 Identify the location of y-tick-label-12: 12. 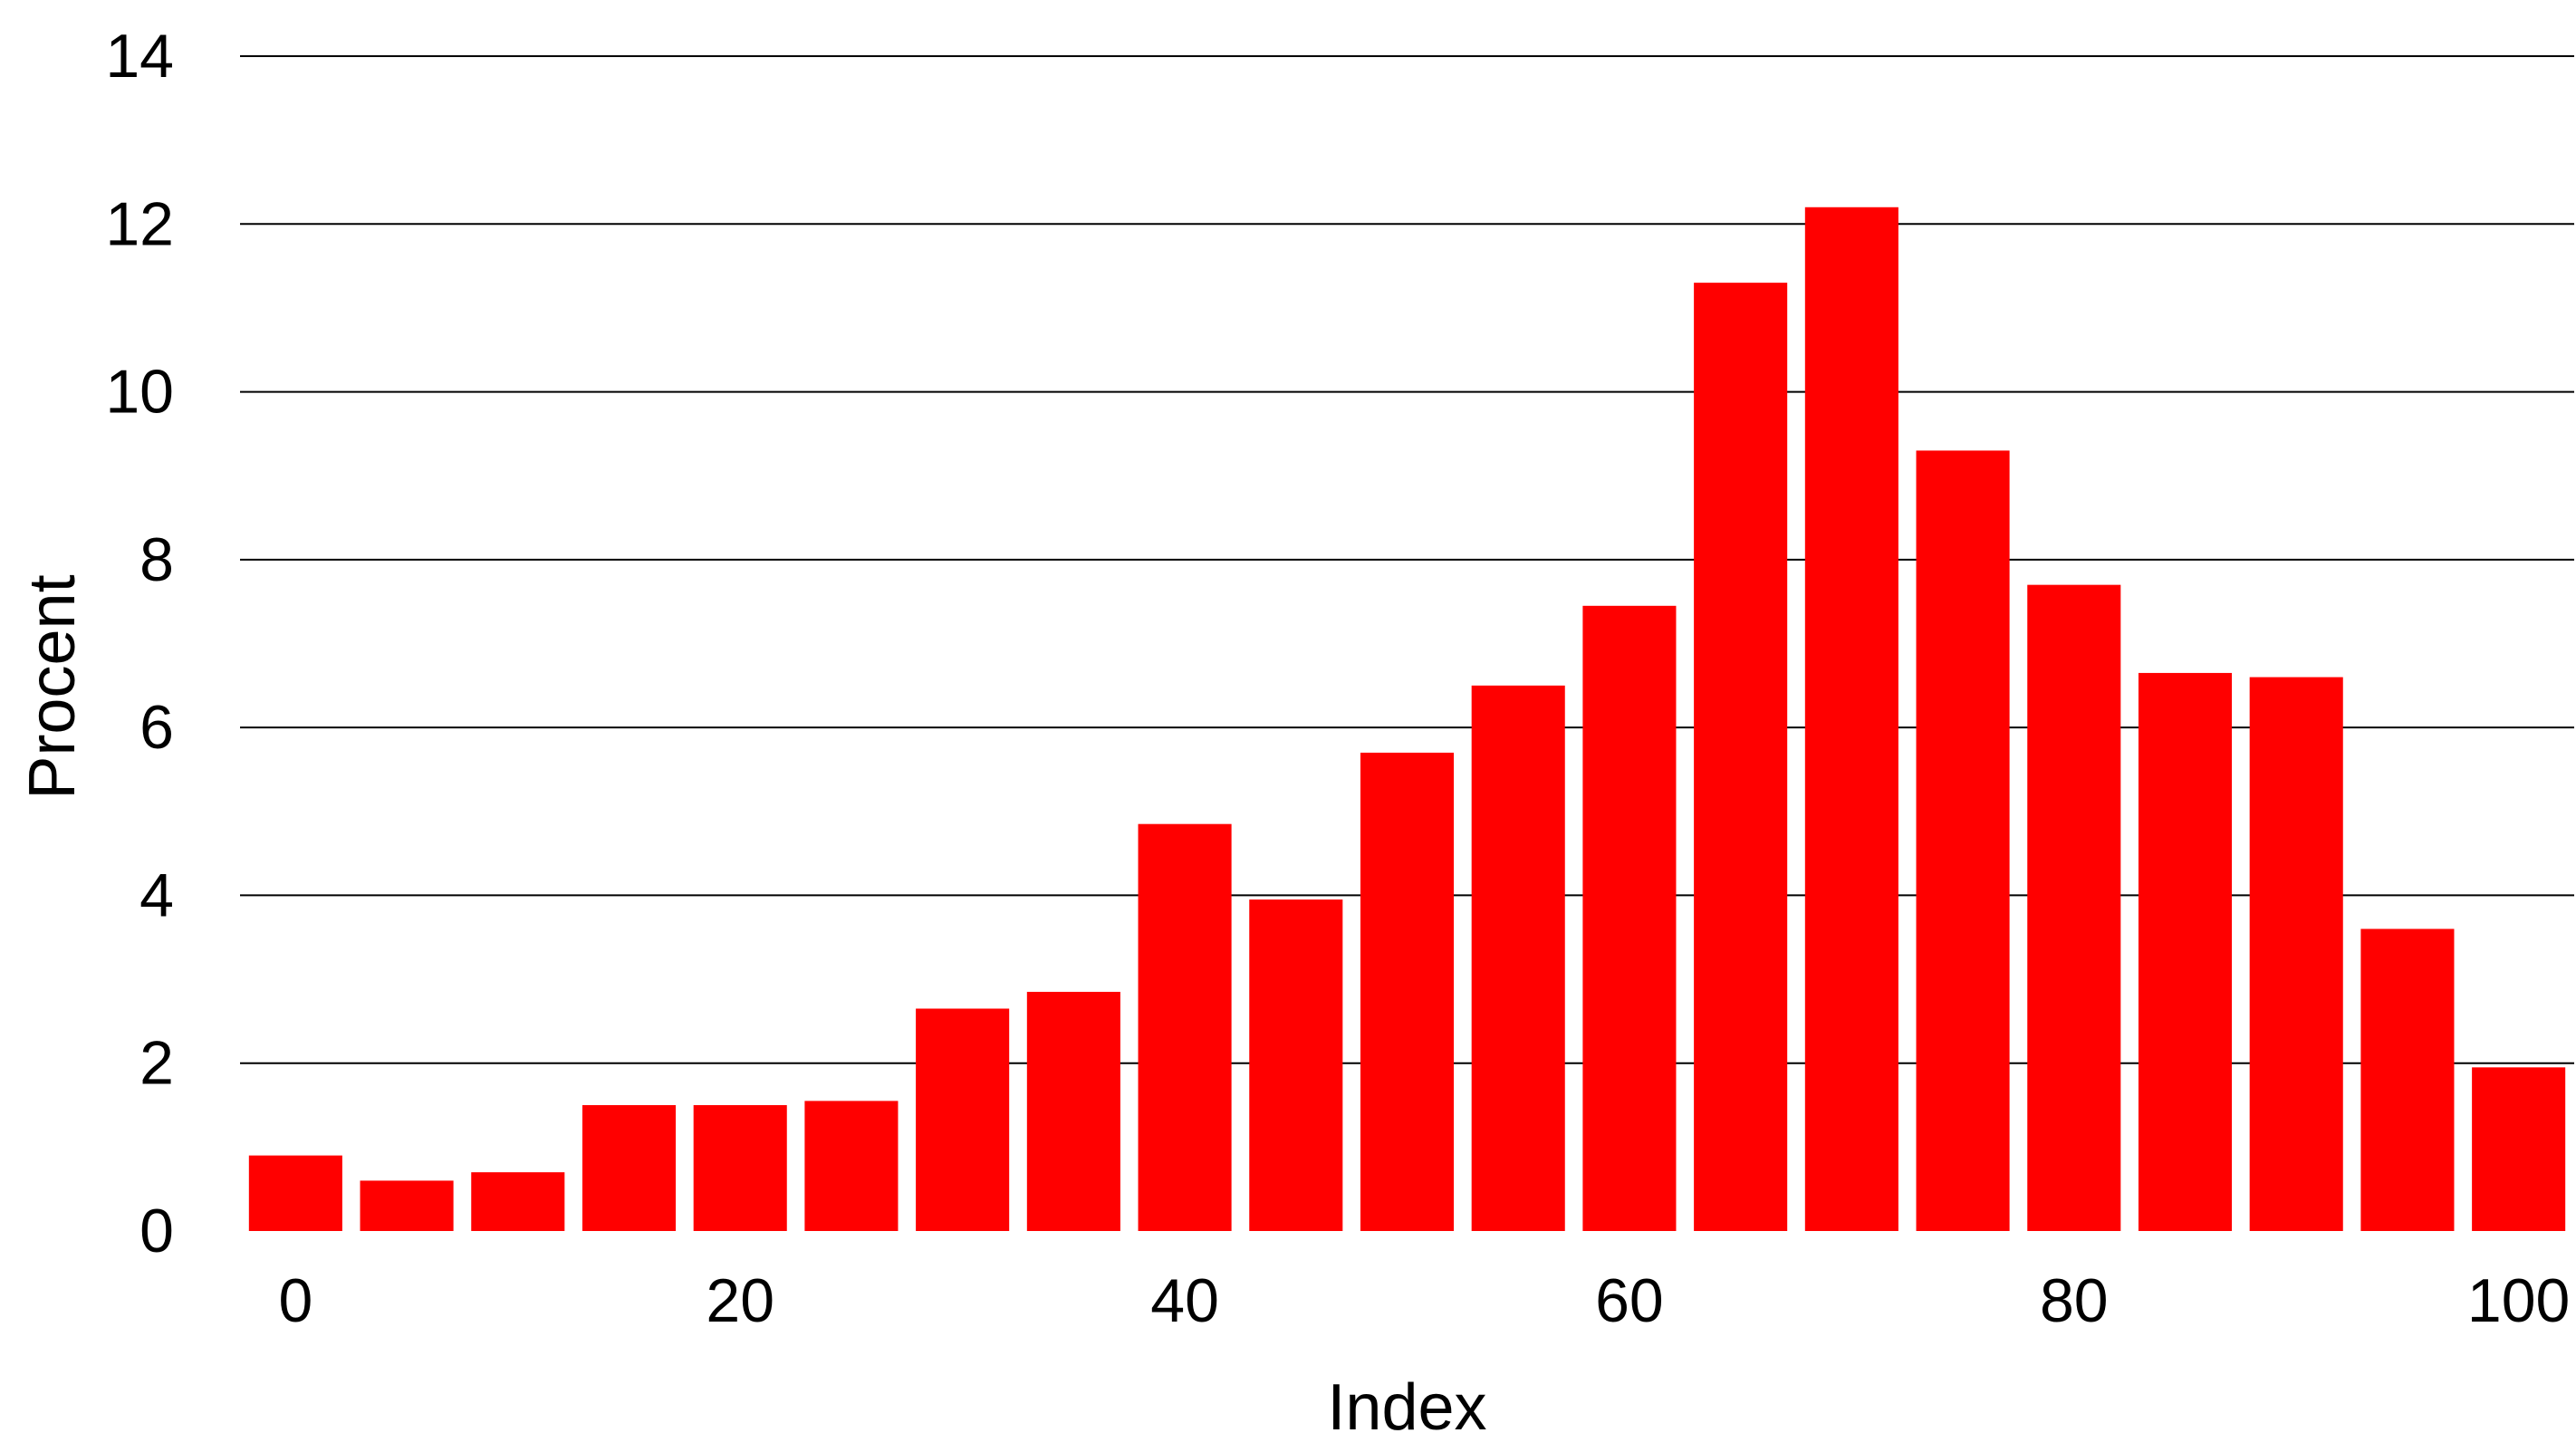
(139, 223).